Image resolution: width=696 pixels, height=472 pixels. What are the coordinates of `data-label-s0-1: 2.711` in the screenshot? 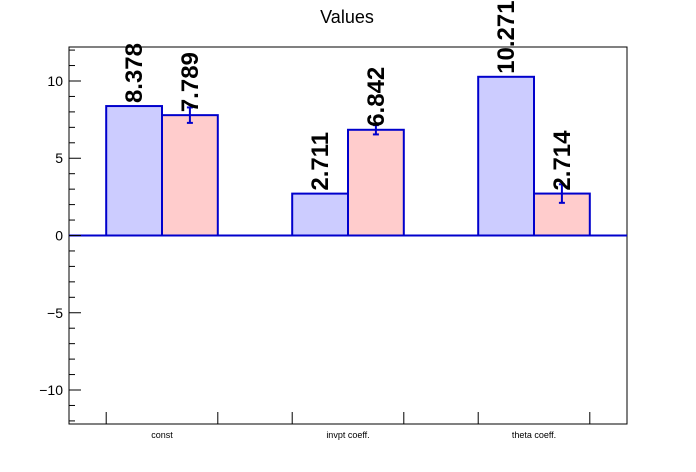 It's located at (320, 161).